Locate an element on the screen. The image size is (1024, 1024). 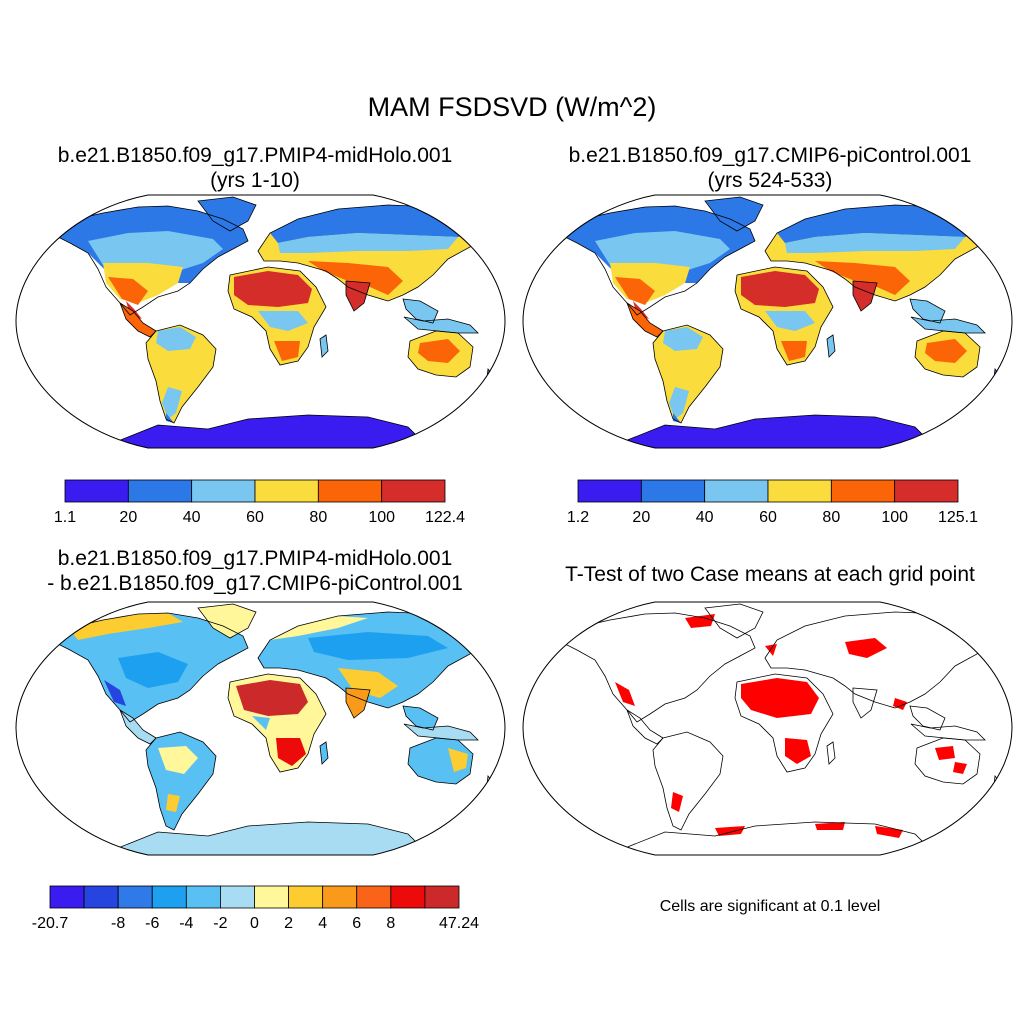
colorbar-tick-label: 100 is located at coordinates (894, 517).